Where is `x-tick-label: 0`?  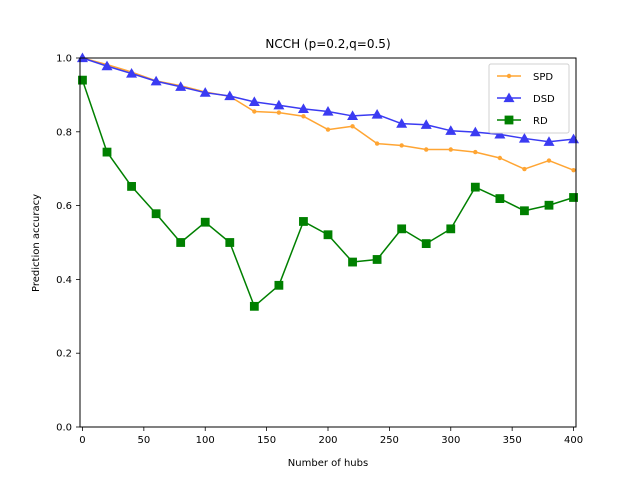 x-tick-label: 0 is located at coordinates (82, 440).